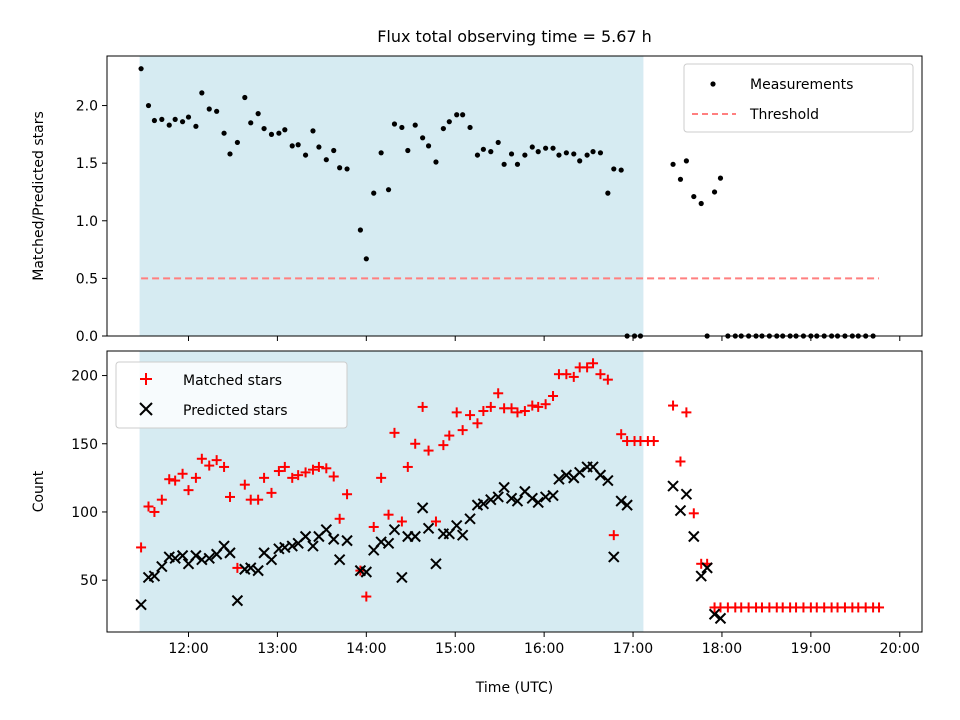  Describe the element at coordinates (84, 377) in the screenshot. I see `y-tick-label: 200` at that location.